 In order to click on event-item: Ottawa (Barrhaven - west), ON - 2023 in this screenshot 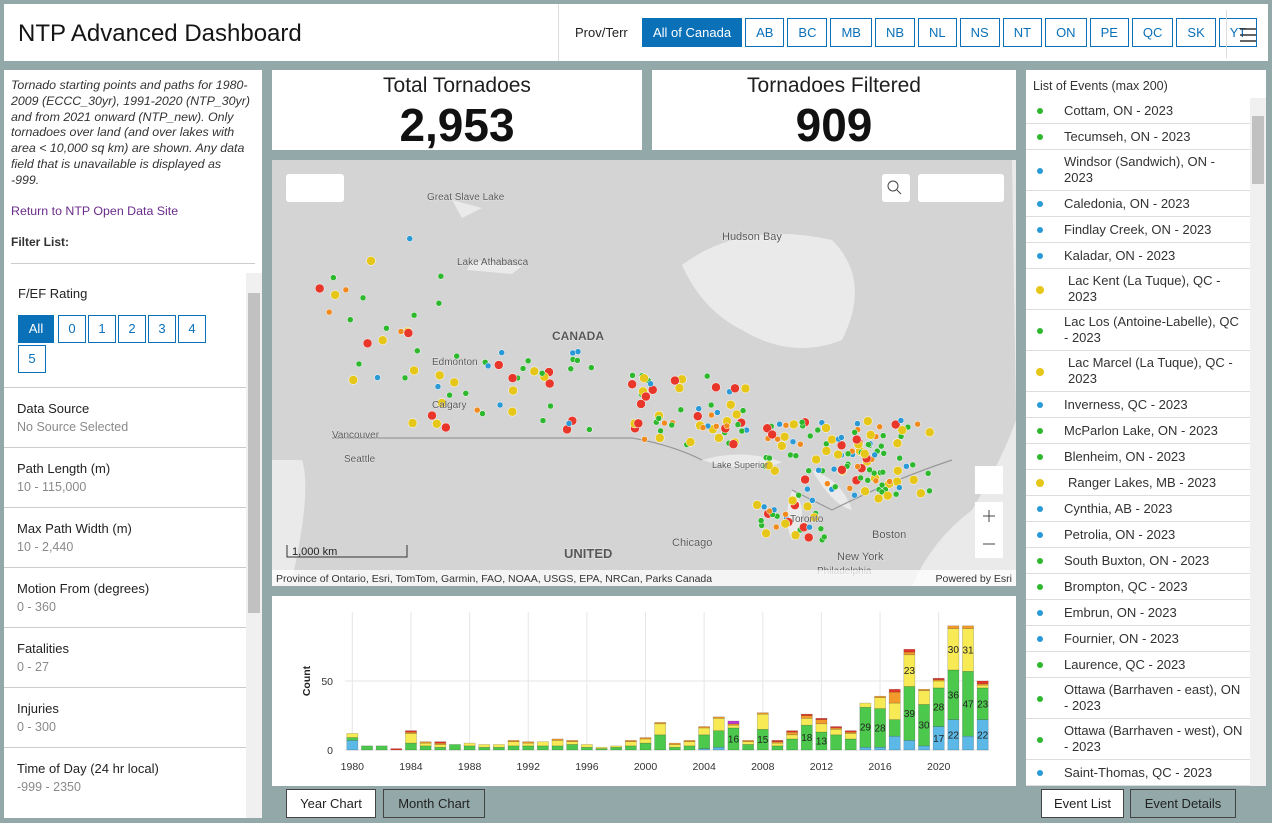, I will do `click(1138, 739)`.